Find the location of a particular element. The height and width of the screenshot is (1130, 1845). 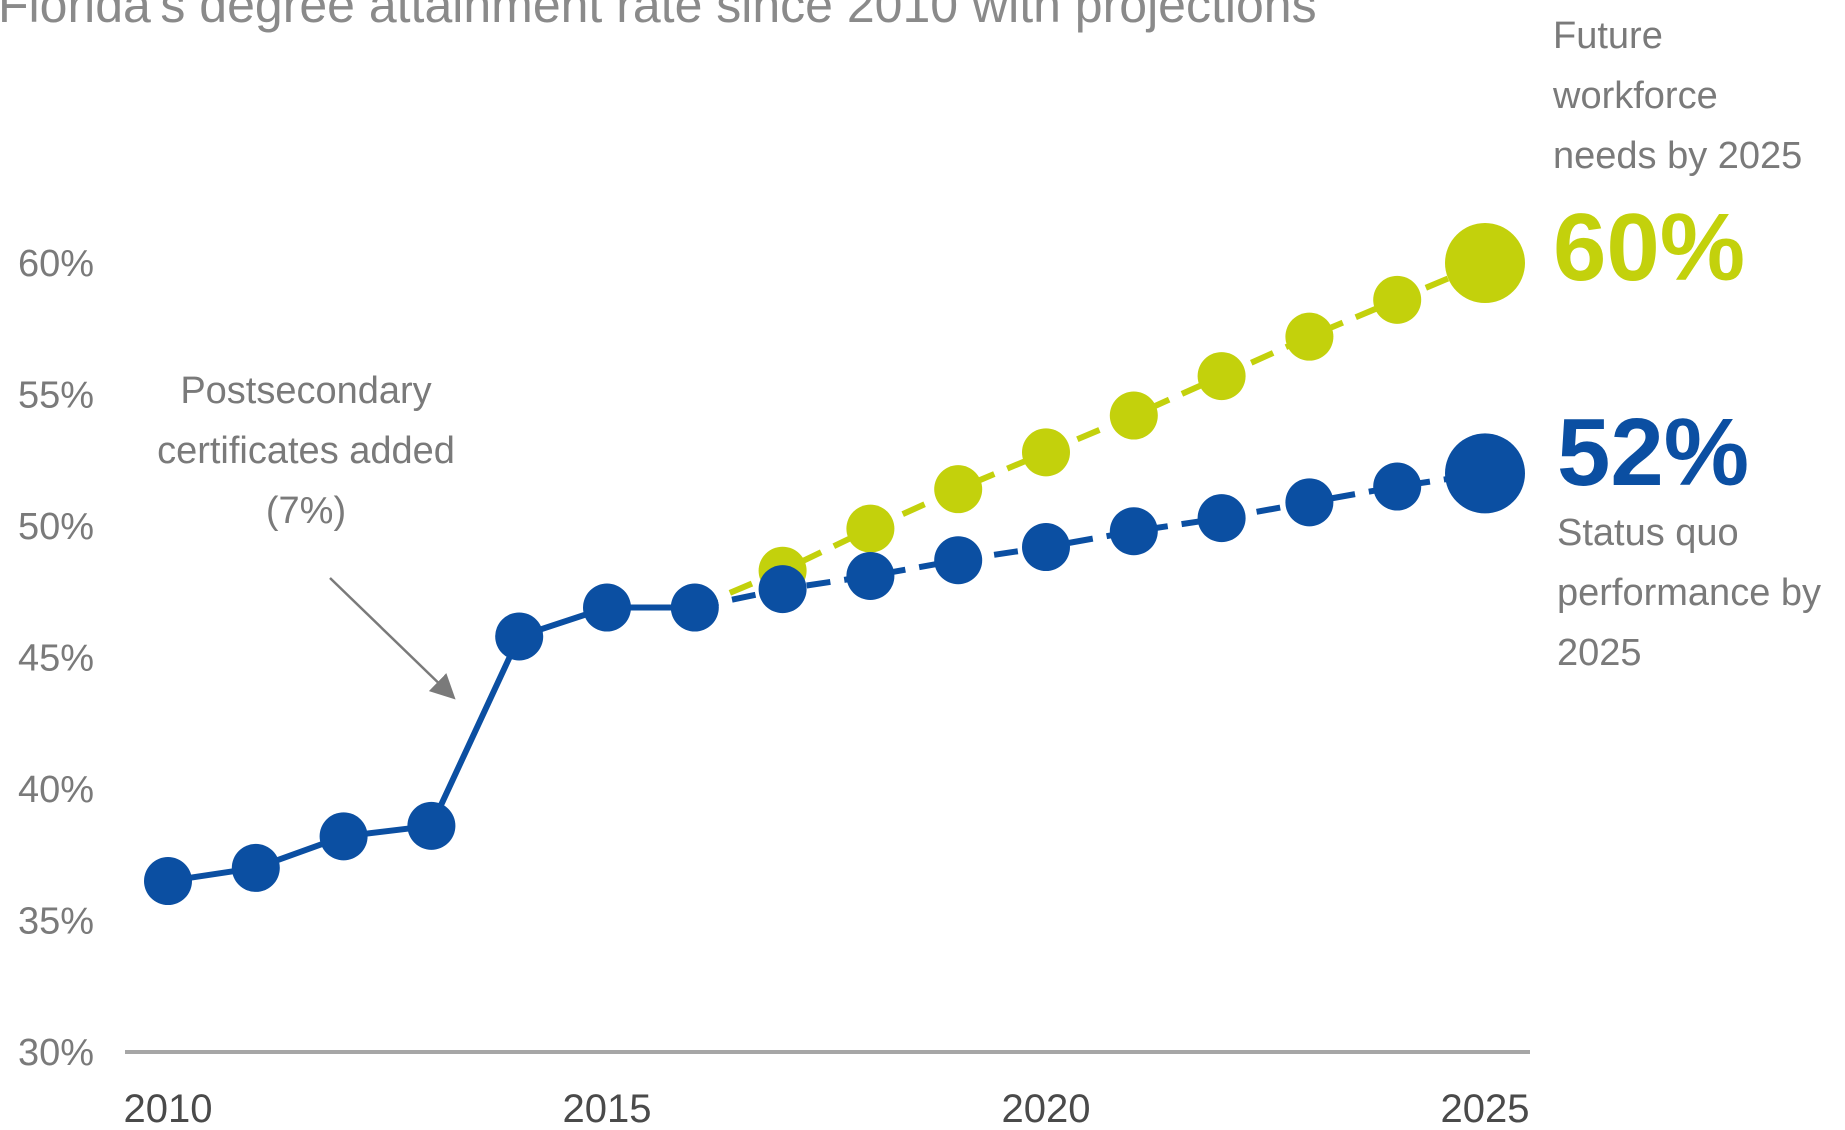

x-tick-label: 2010 is located at coordinates (168, 1108).